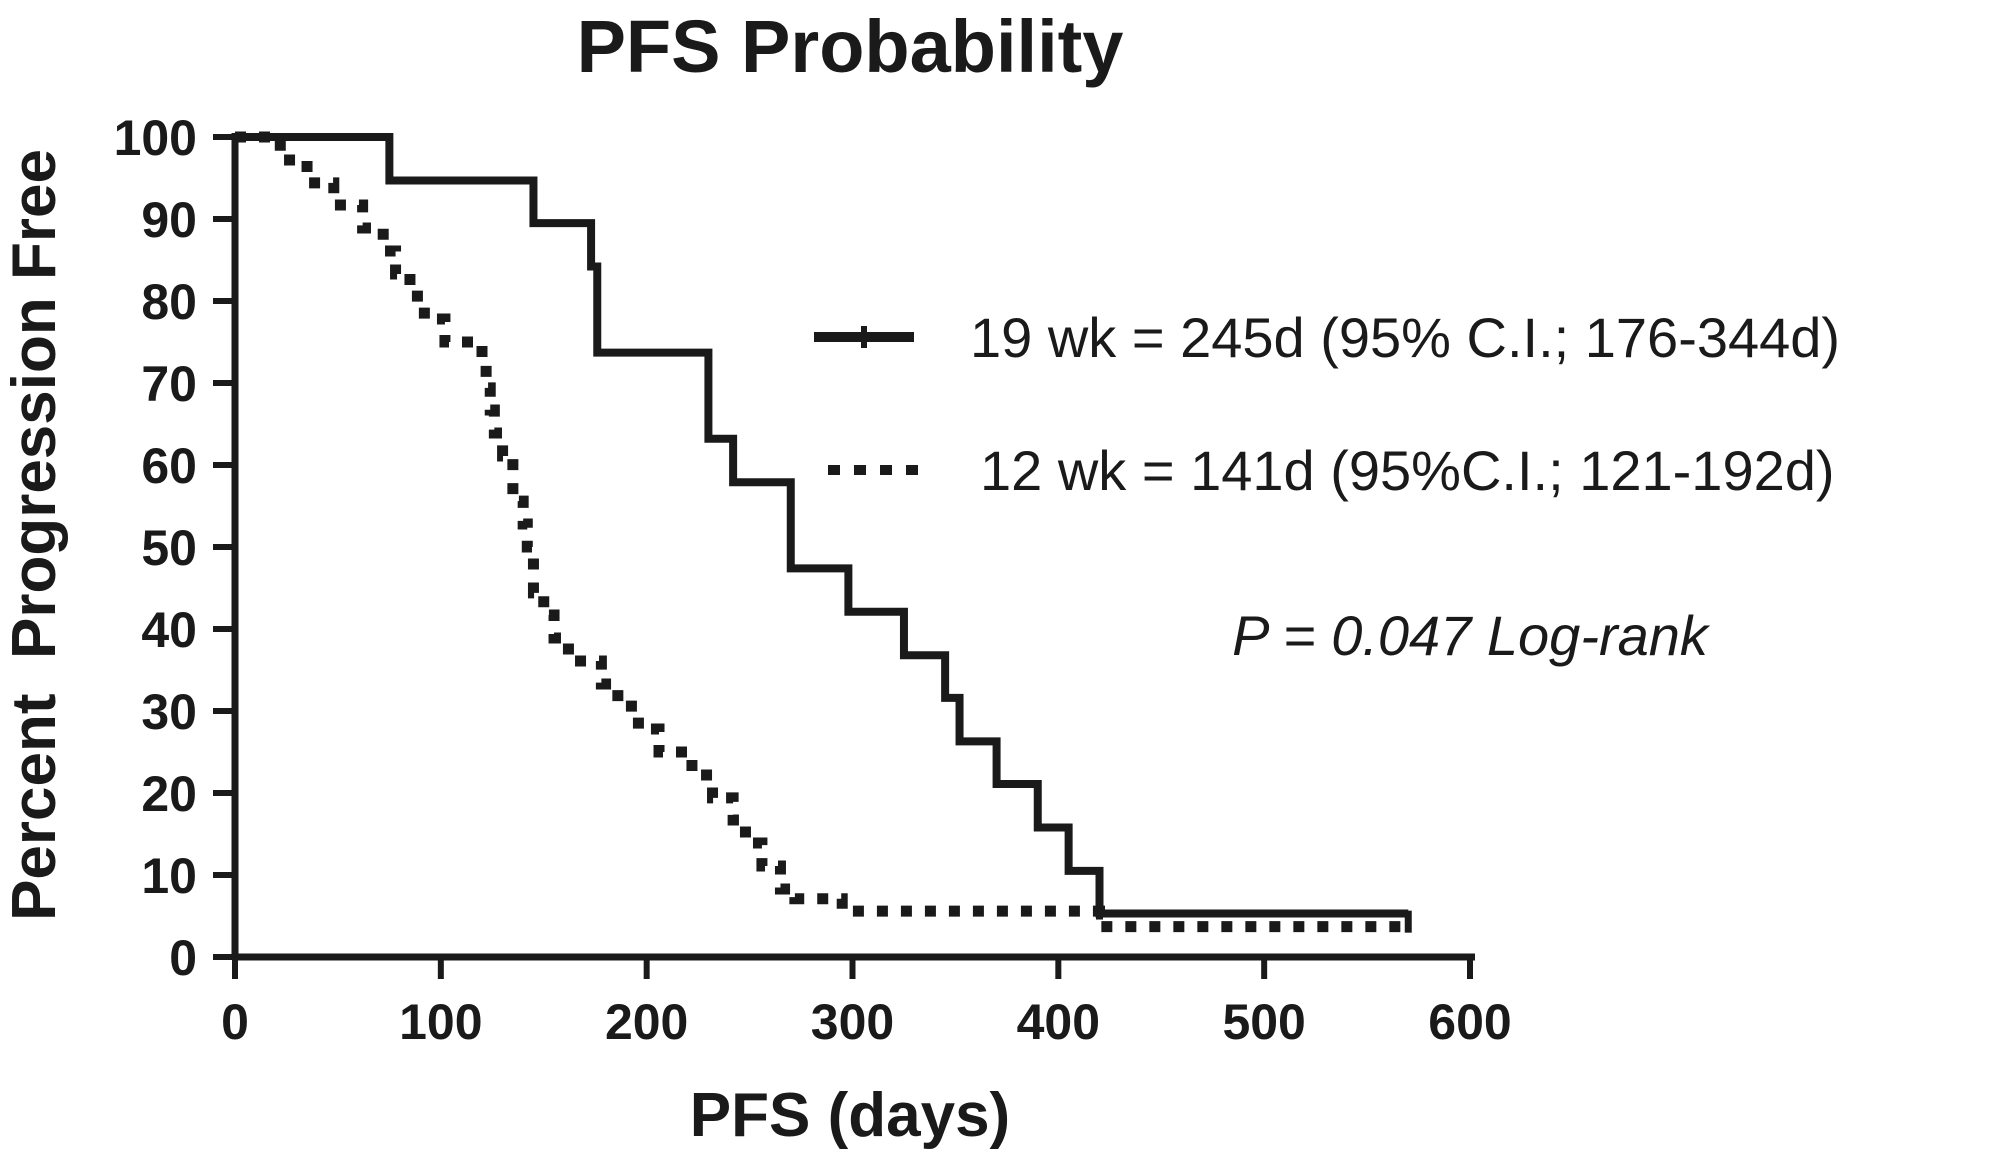 This screenshot has width=2008, height=1167. Describe the element at coordinates (169, 630) in the screenshot. I see `y-tick-label: 40` at that location.